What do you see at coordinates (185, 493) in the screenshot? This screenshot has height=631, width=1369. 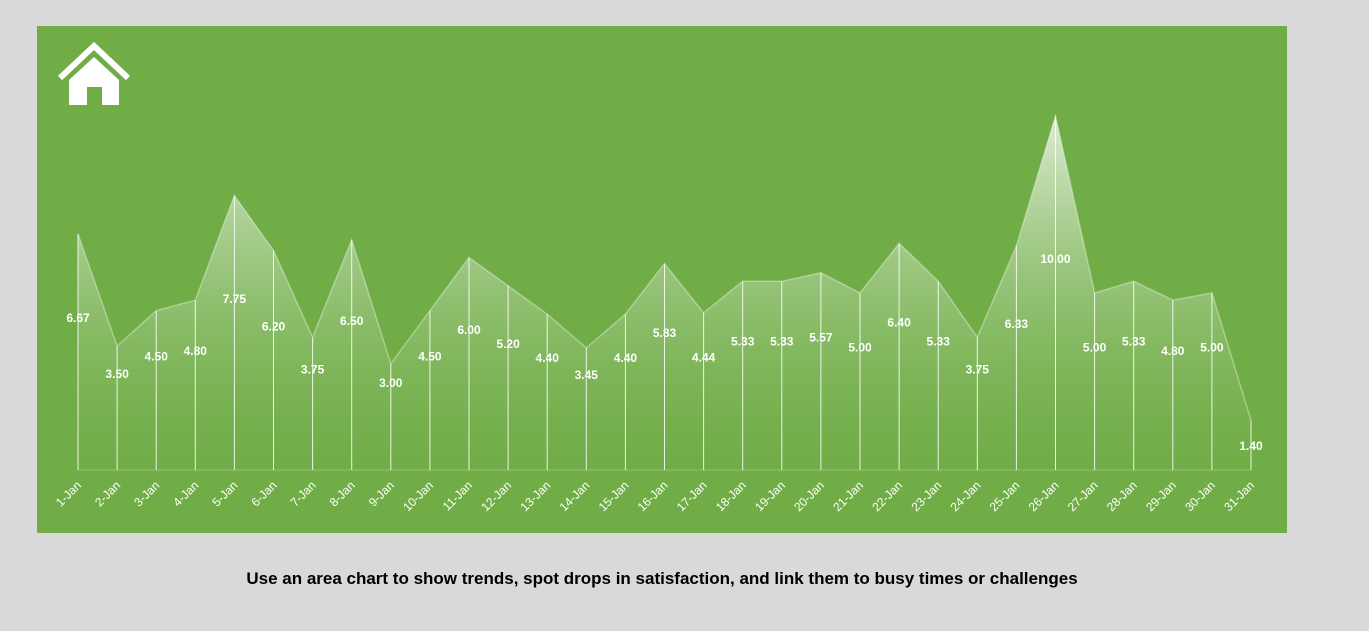 I see `x-tick-label: 4-Jan` at bounding box center [185, 493].